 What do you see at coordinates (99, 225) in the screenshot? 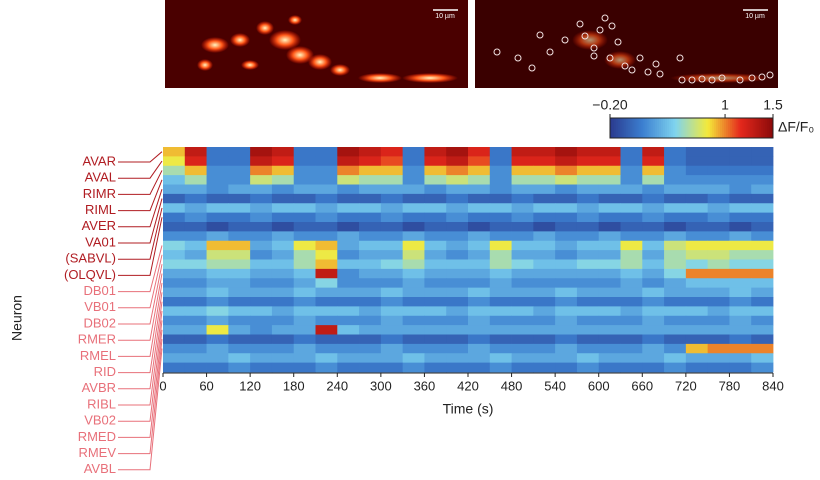
I see `neuron-label: AVER` at bounding box center [99, 225].